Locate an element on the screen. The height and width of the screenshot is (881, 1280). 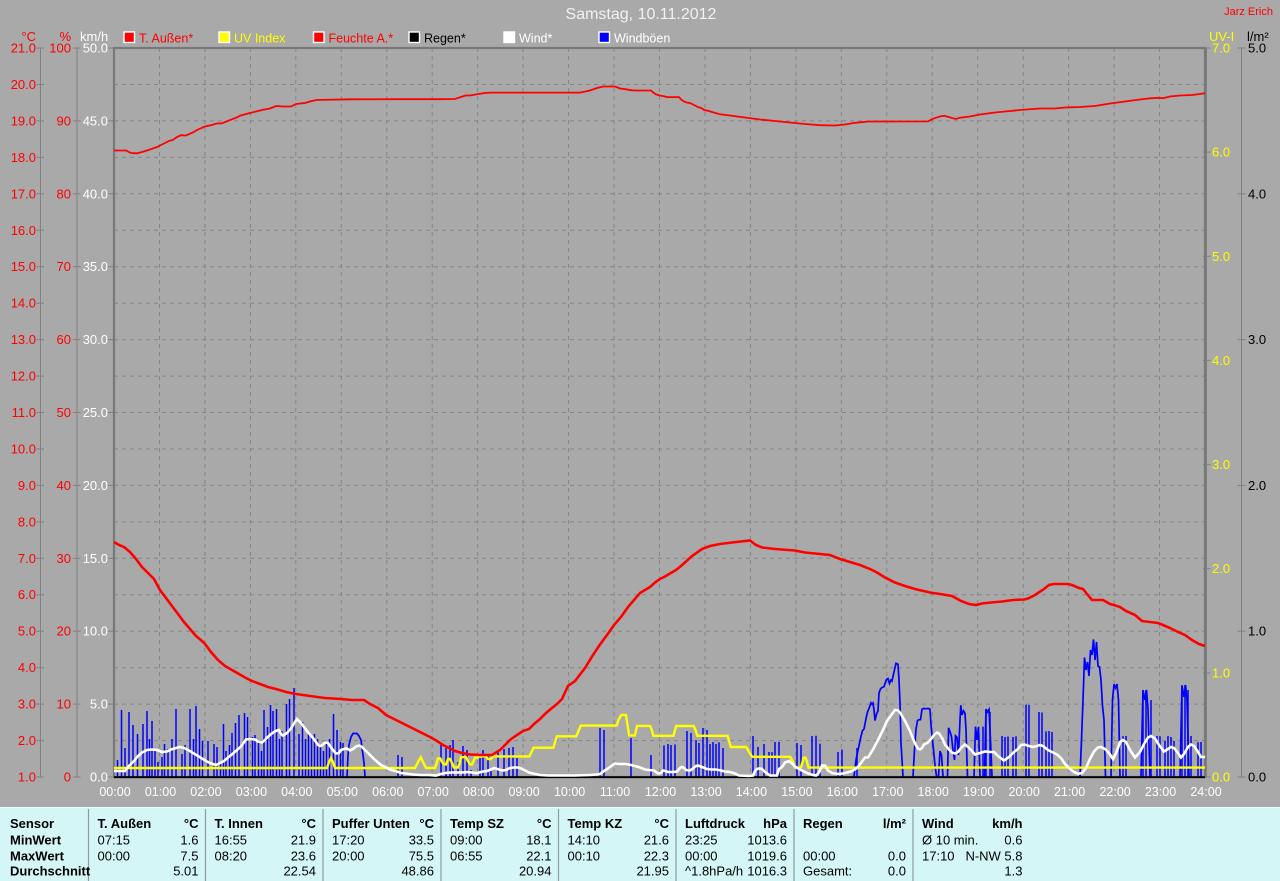
svg-text: 22.1 is located at coordinates (538, 856).